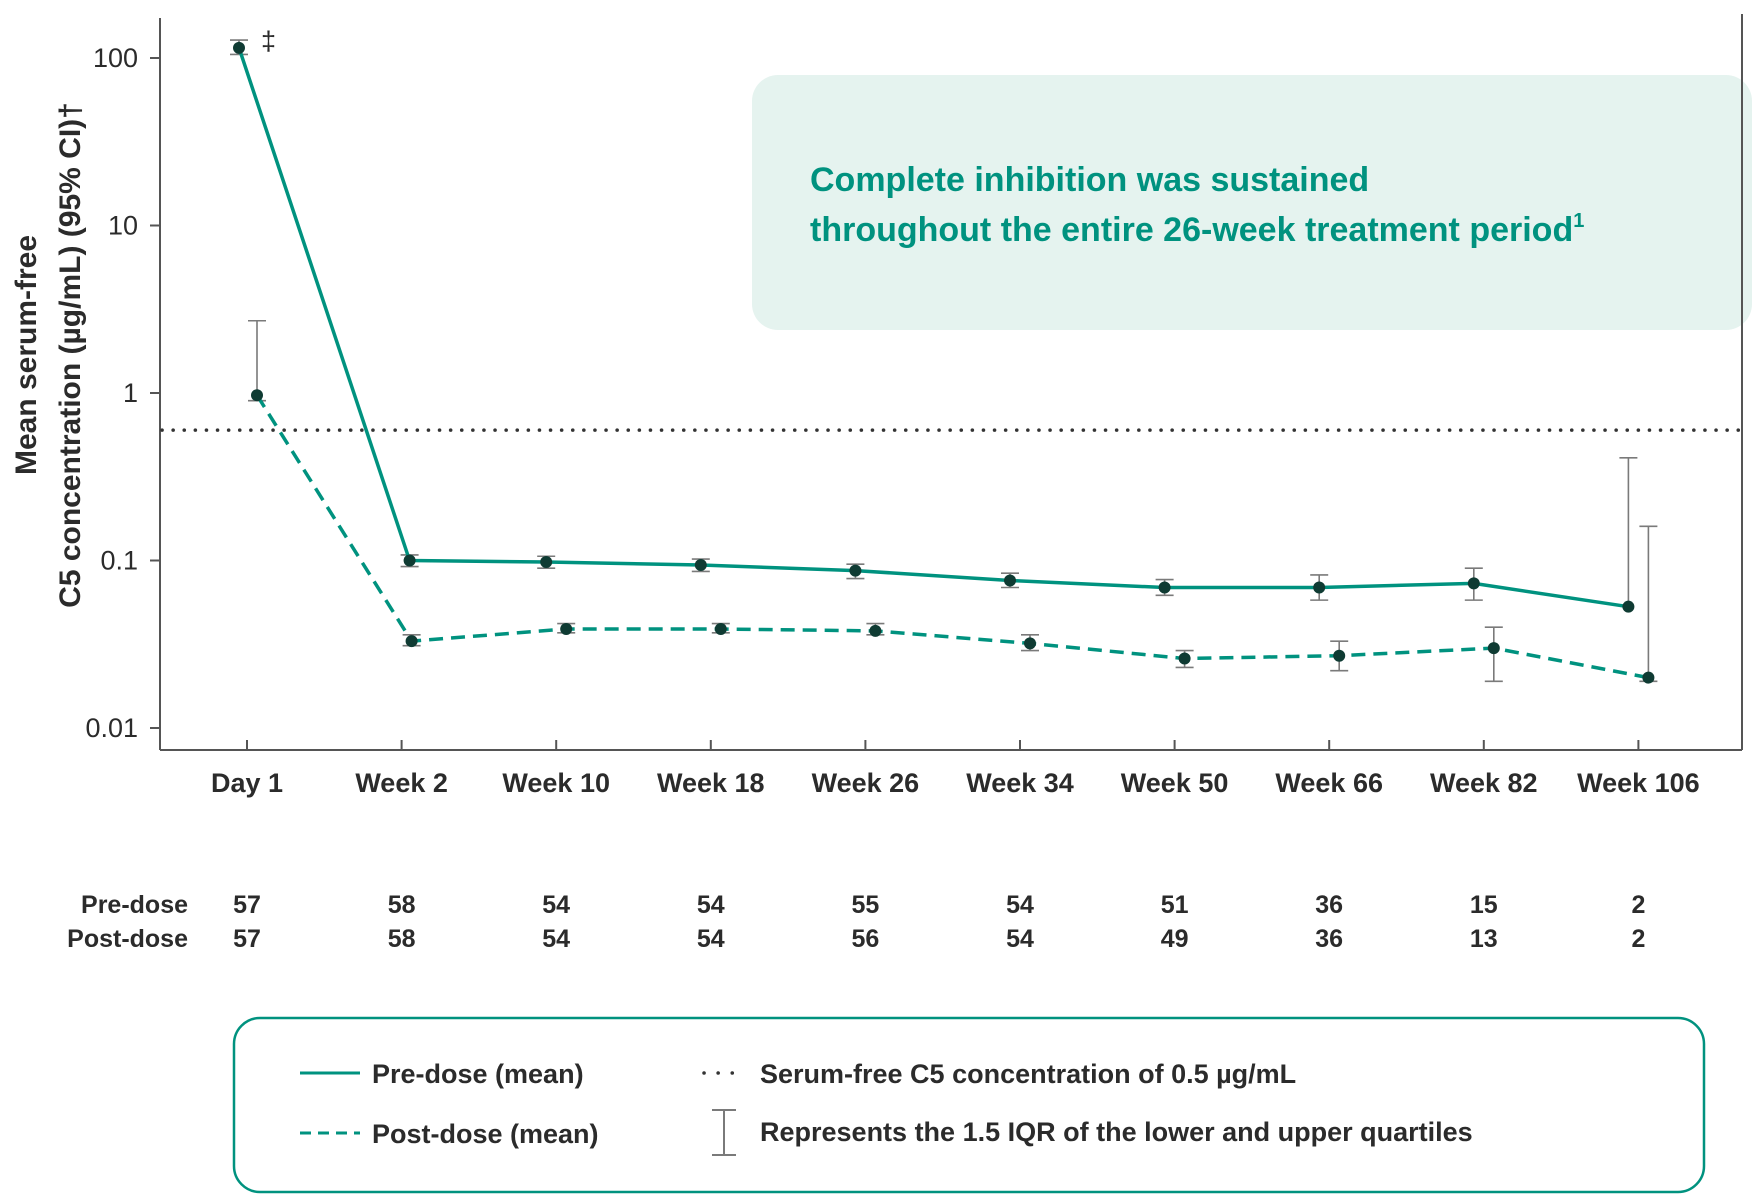 The width and height of the screenshot is (1756, 1194). I want to click on x-tick-label: Week 34, so click(1020, 783).